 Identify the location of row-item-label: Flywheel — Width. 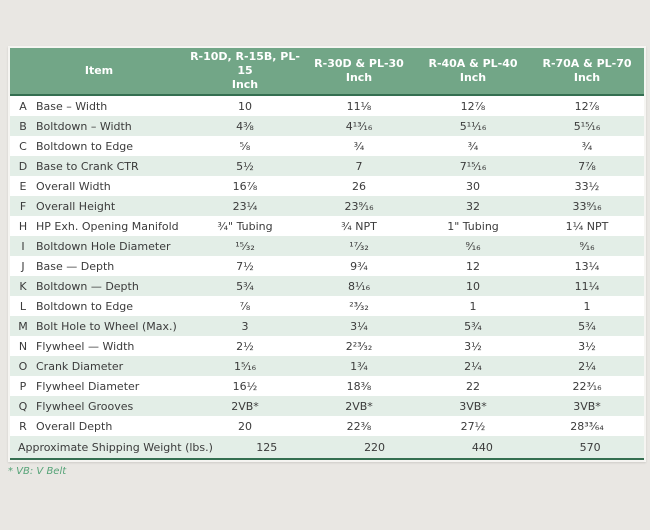
(85, 346).